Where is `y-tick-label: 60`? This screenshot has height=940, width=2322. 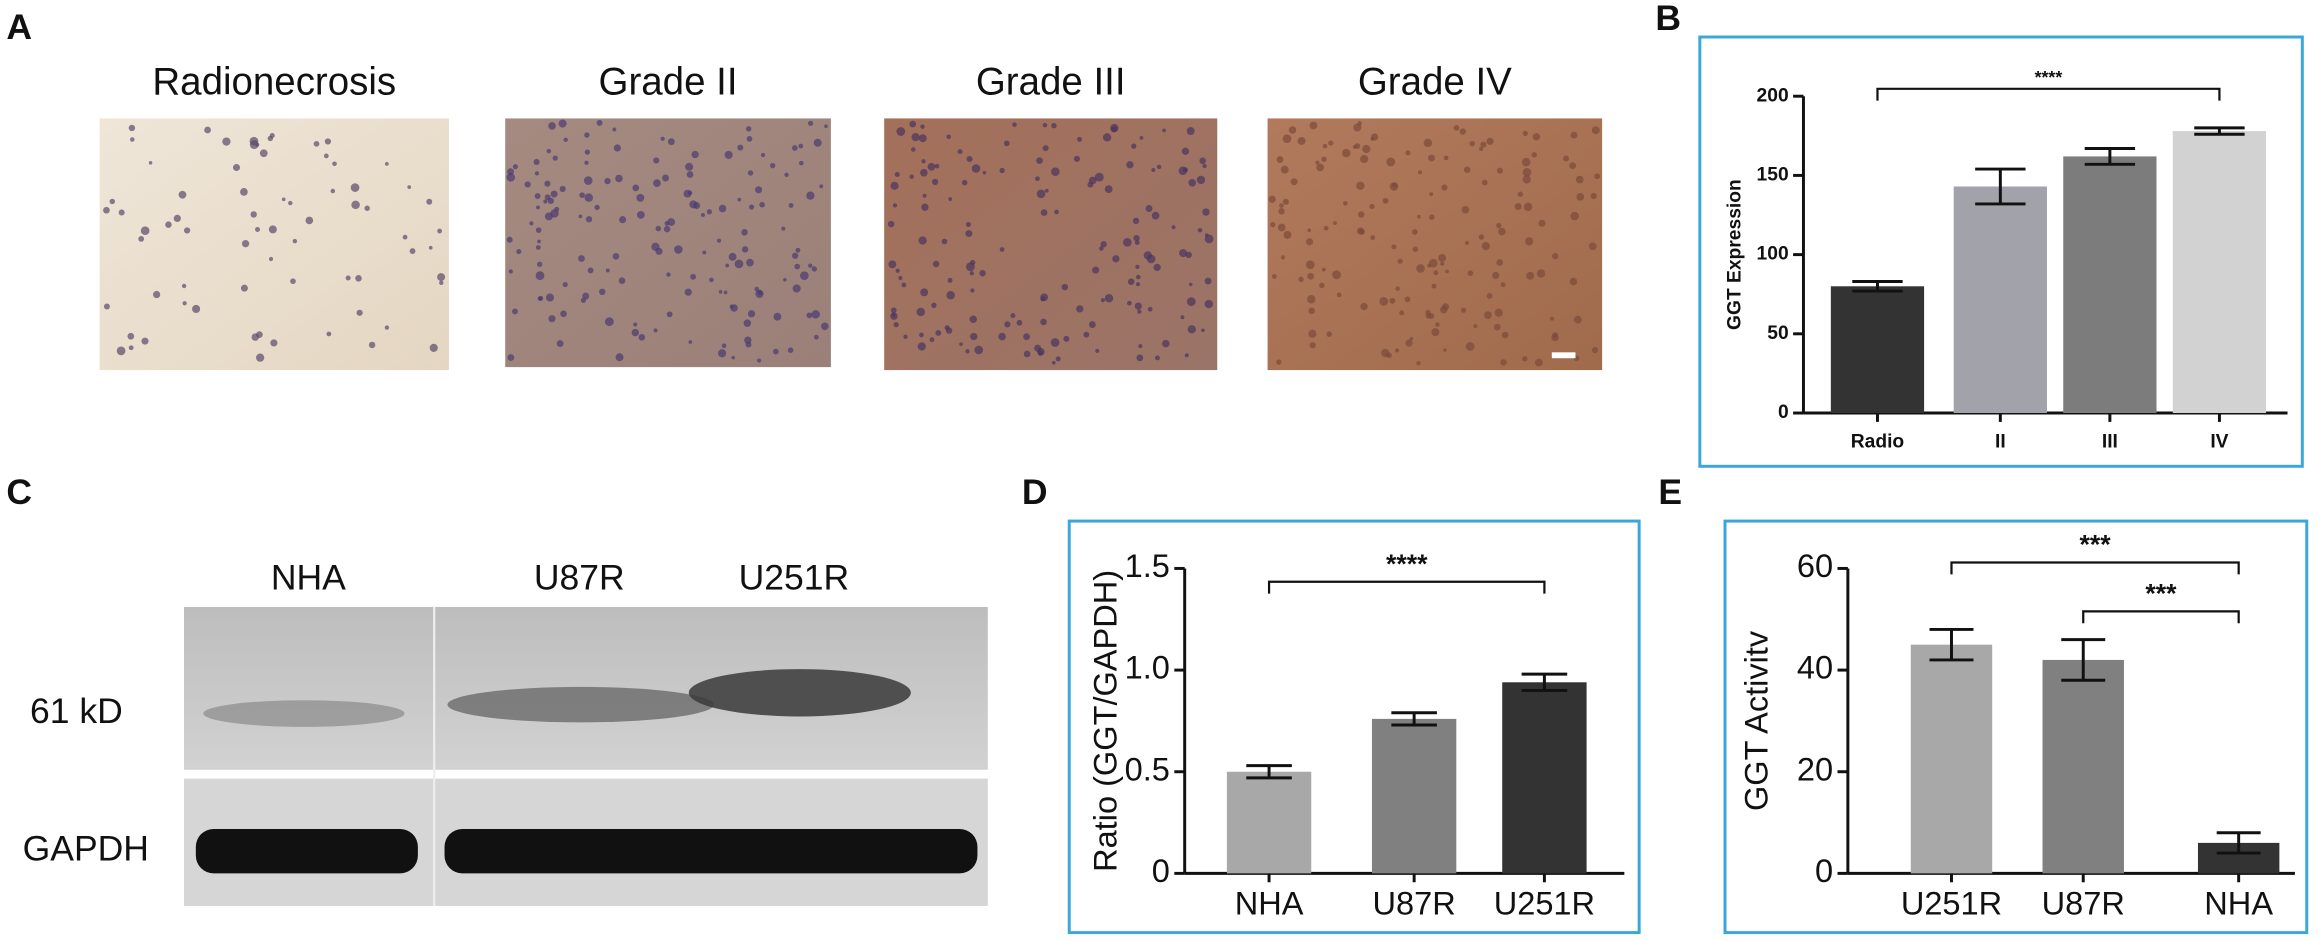
y-tick-label: 60 is located at coordinates (1815, 566).